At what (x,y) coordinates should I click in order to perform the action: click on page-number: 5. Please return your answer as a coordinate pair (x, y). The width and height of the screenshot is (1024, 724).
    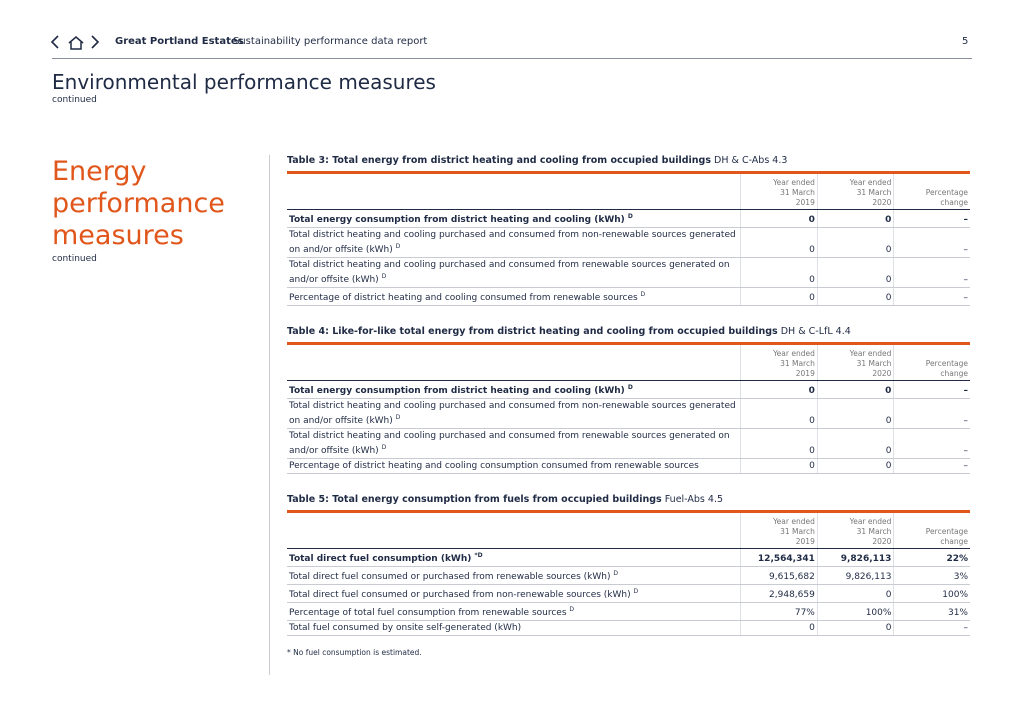
    Looking at the image, I should click on (965, 41).